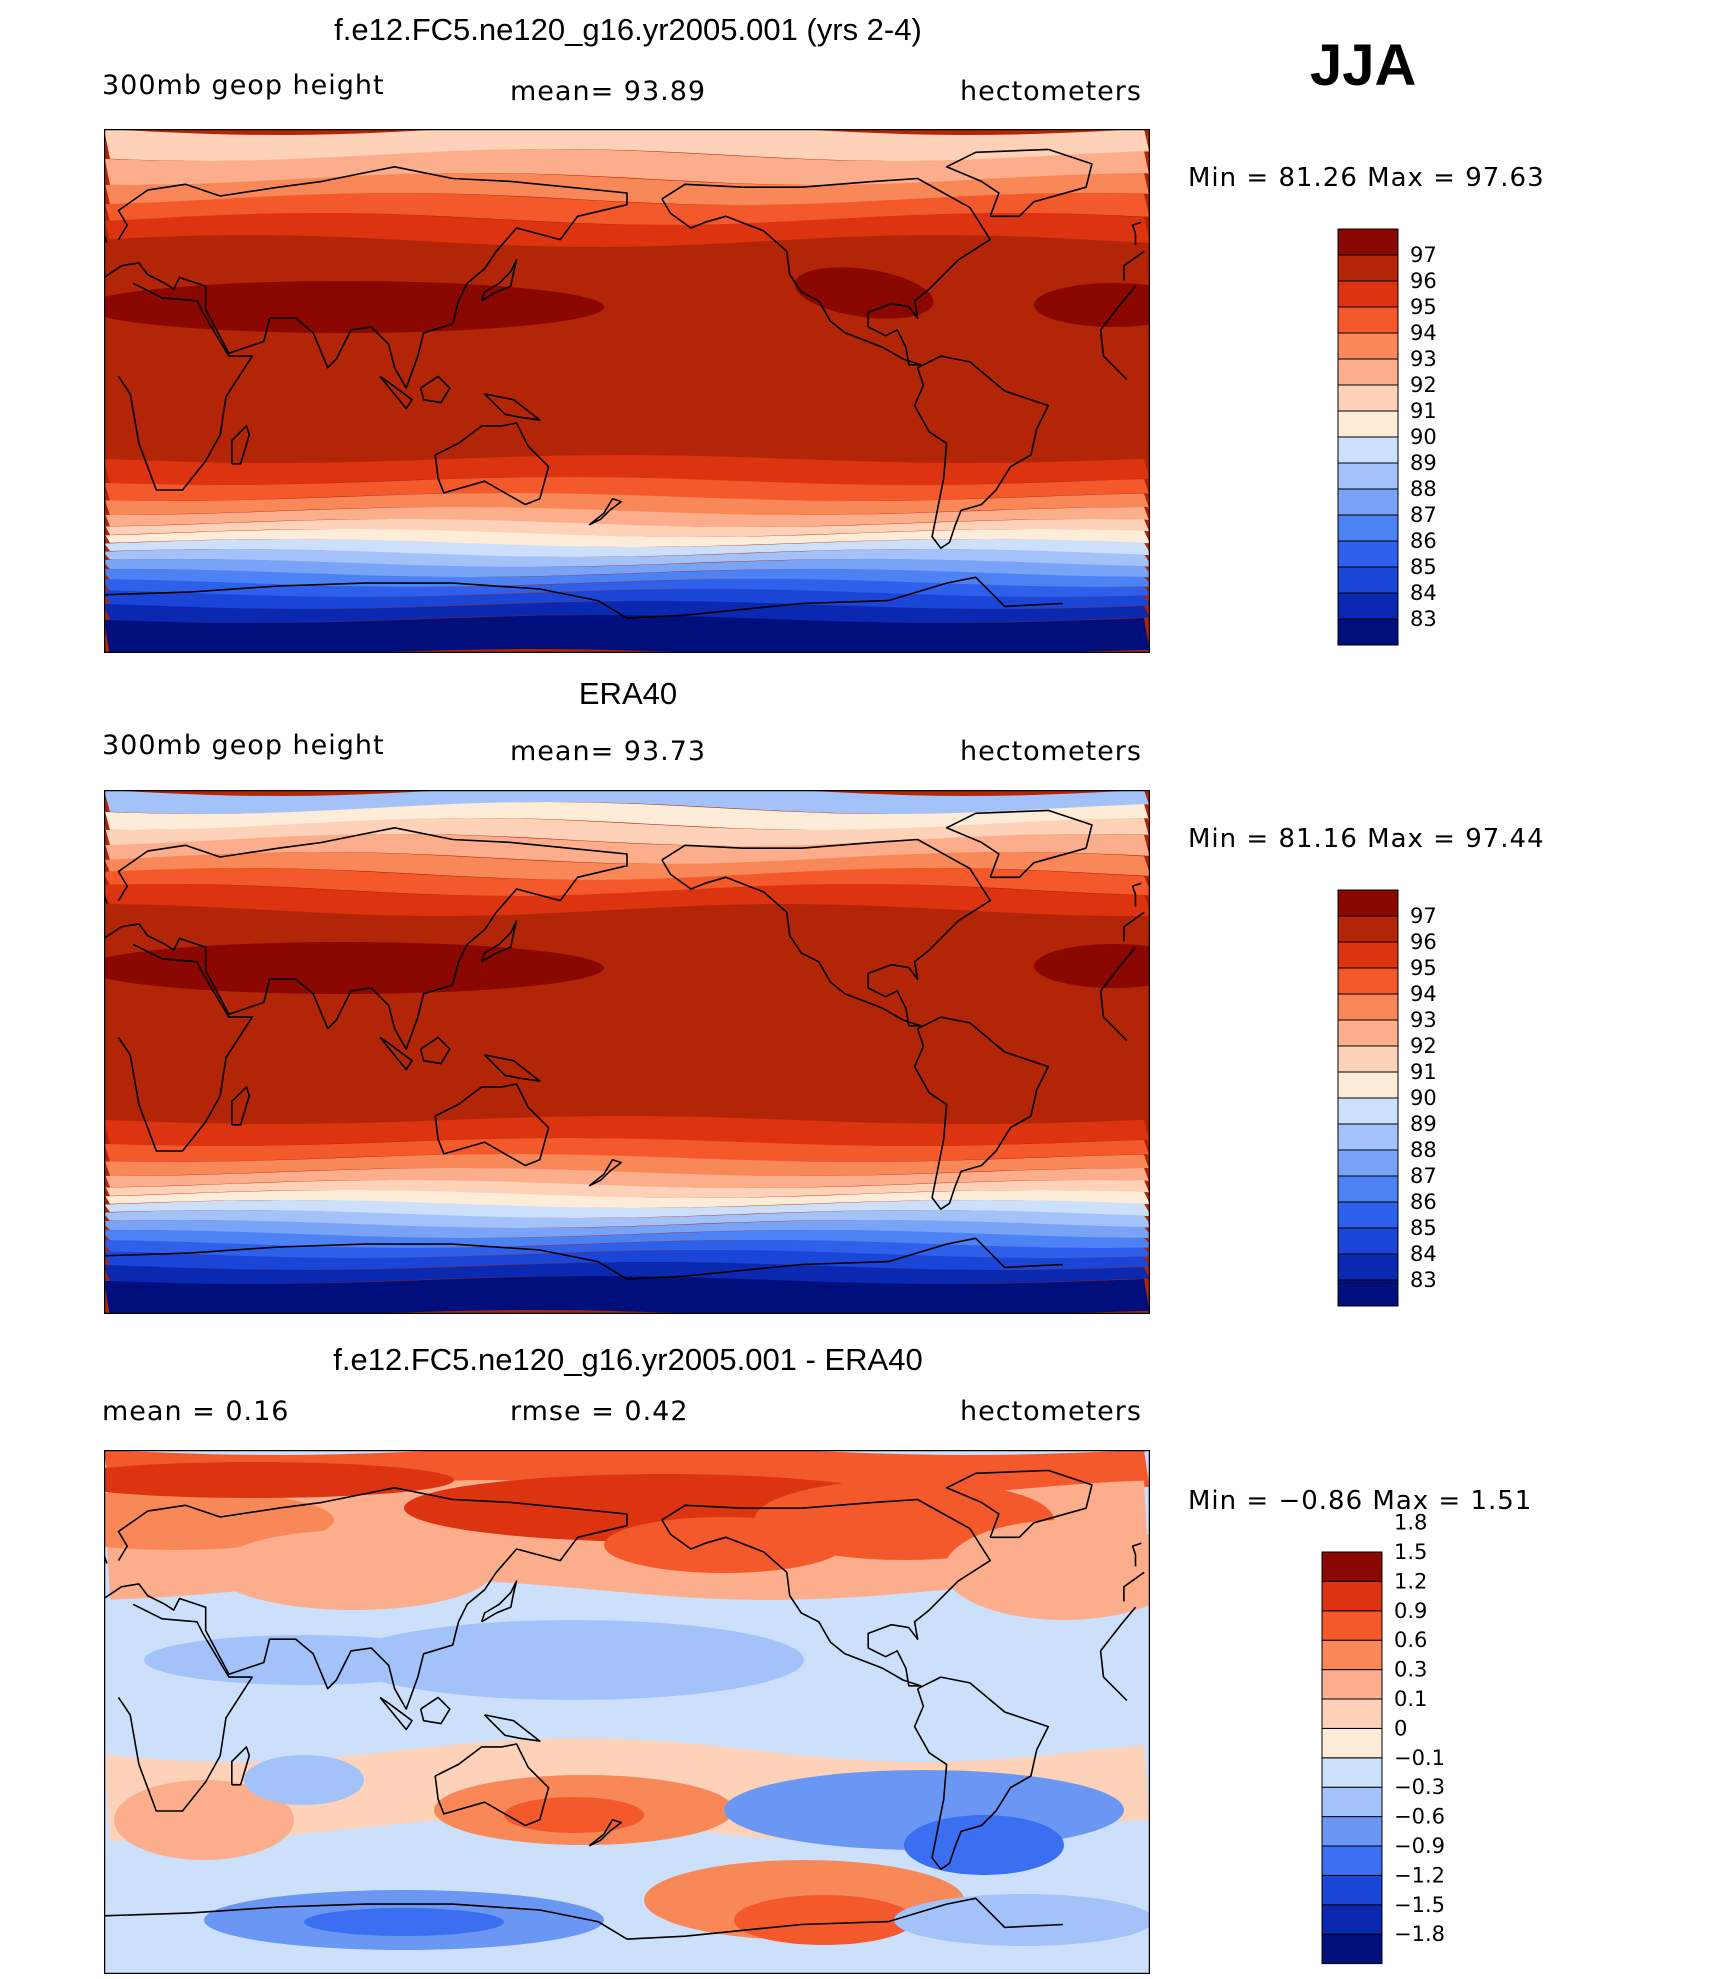  I want to click on panel2-colorbar-tick-label: 88, so click(1423, 1150).